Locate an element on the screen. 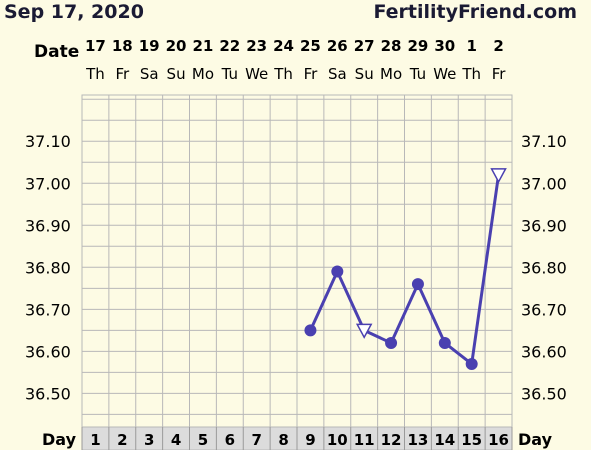 Image resolution: width=591 pixels, height=450 pixels. y-tick-label-left: 36.80 is located at coordinates (48, 267).